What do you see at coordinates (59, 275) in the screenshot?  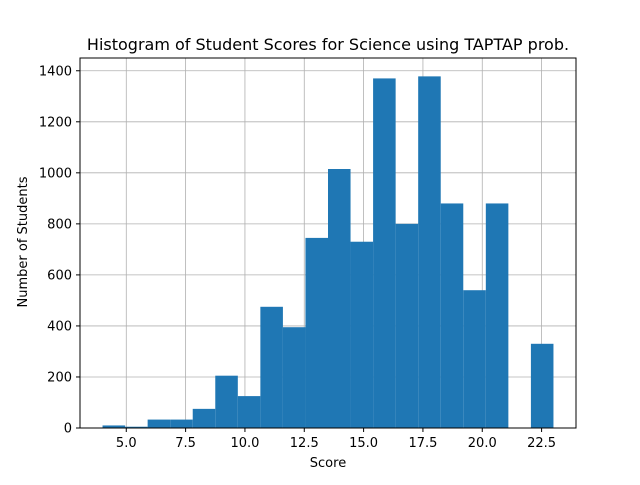 I see `y-tick-label: 600` at bounding box center [59, 275].